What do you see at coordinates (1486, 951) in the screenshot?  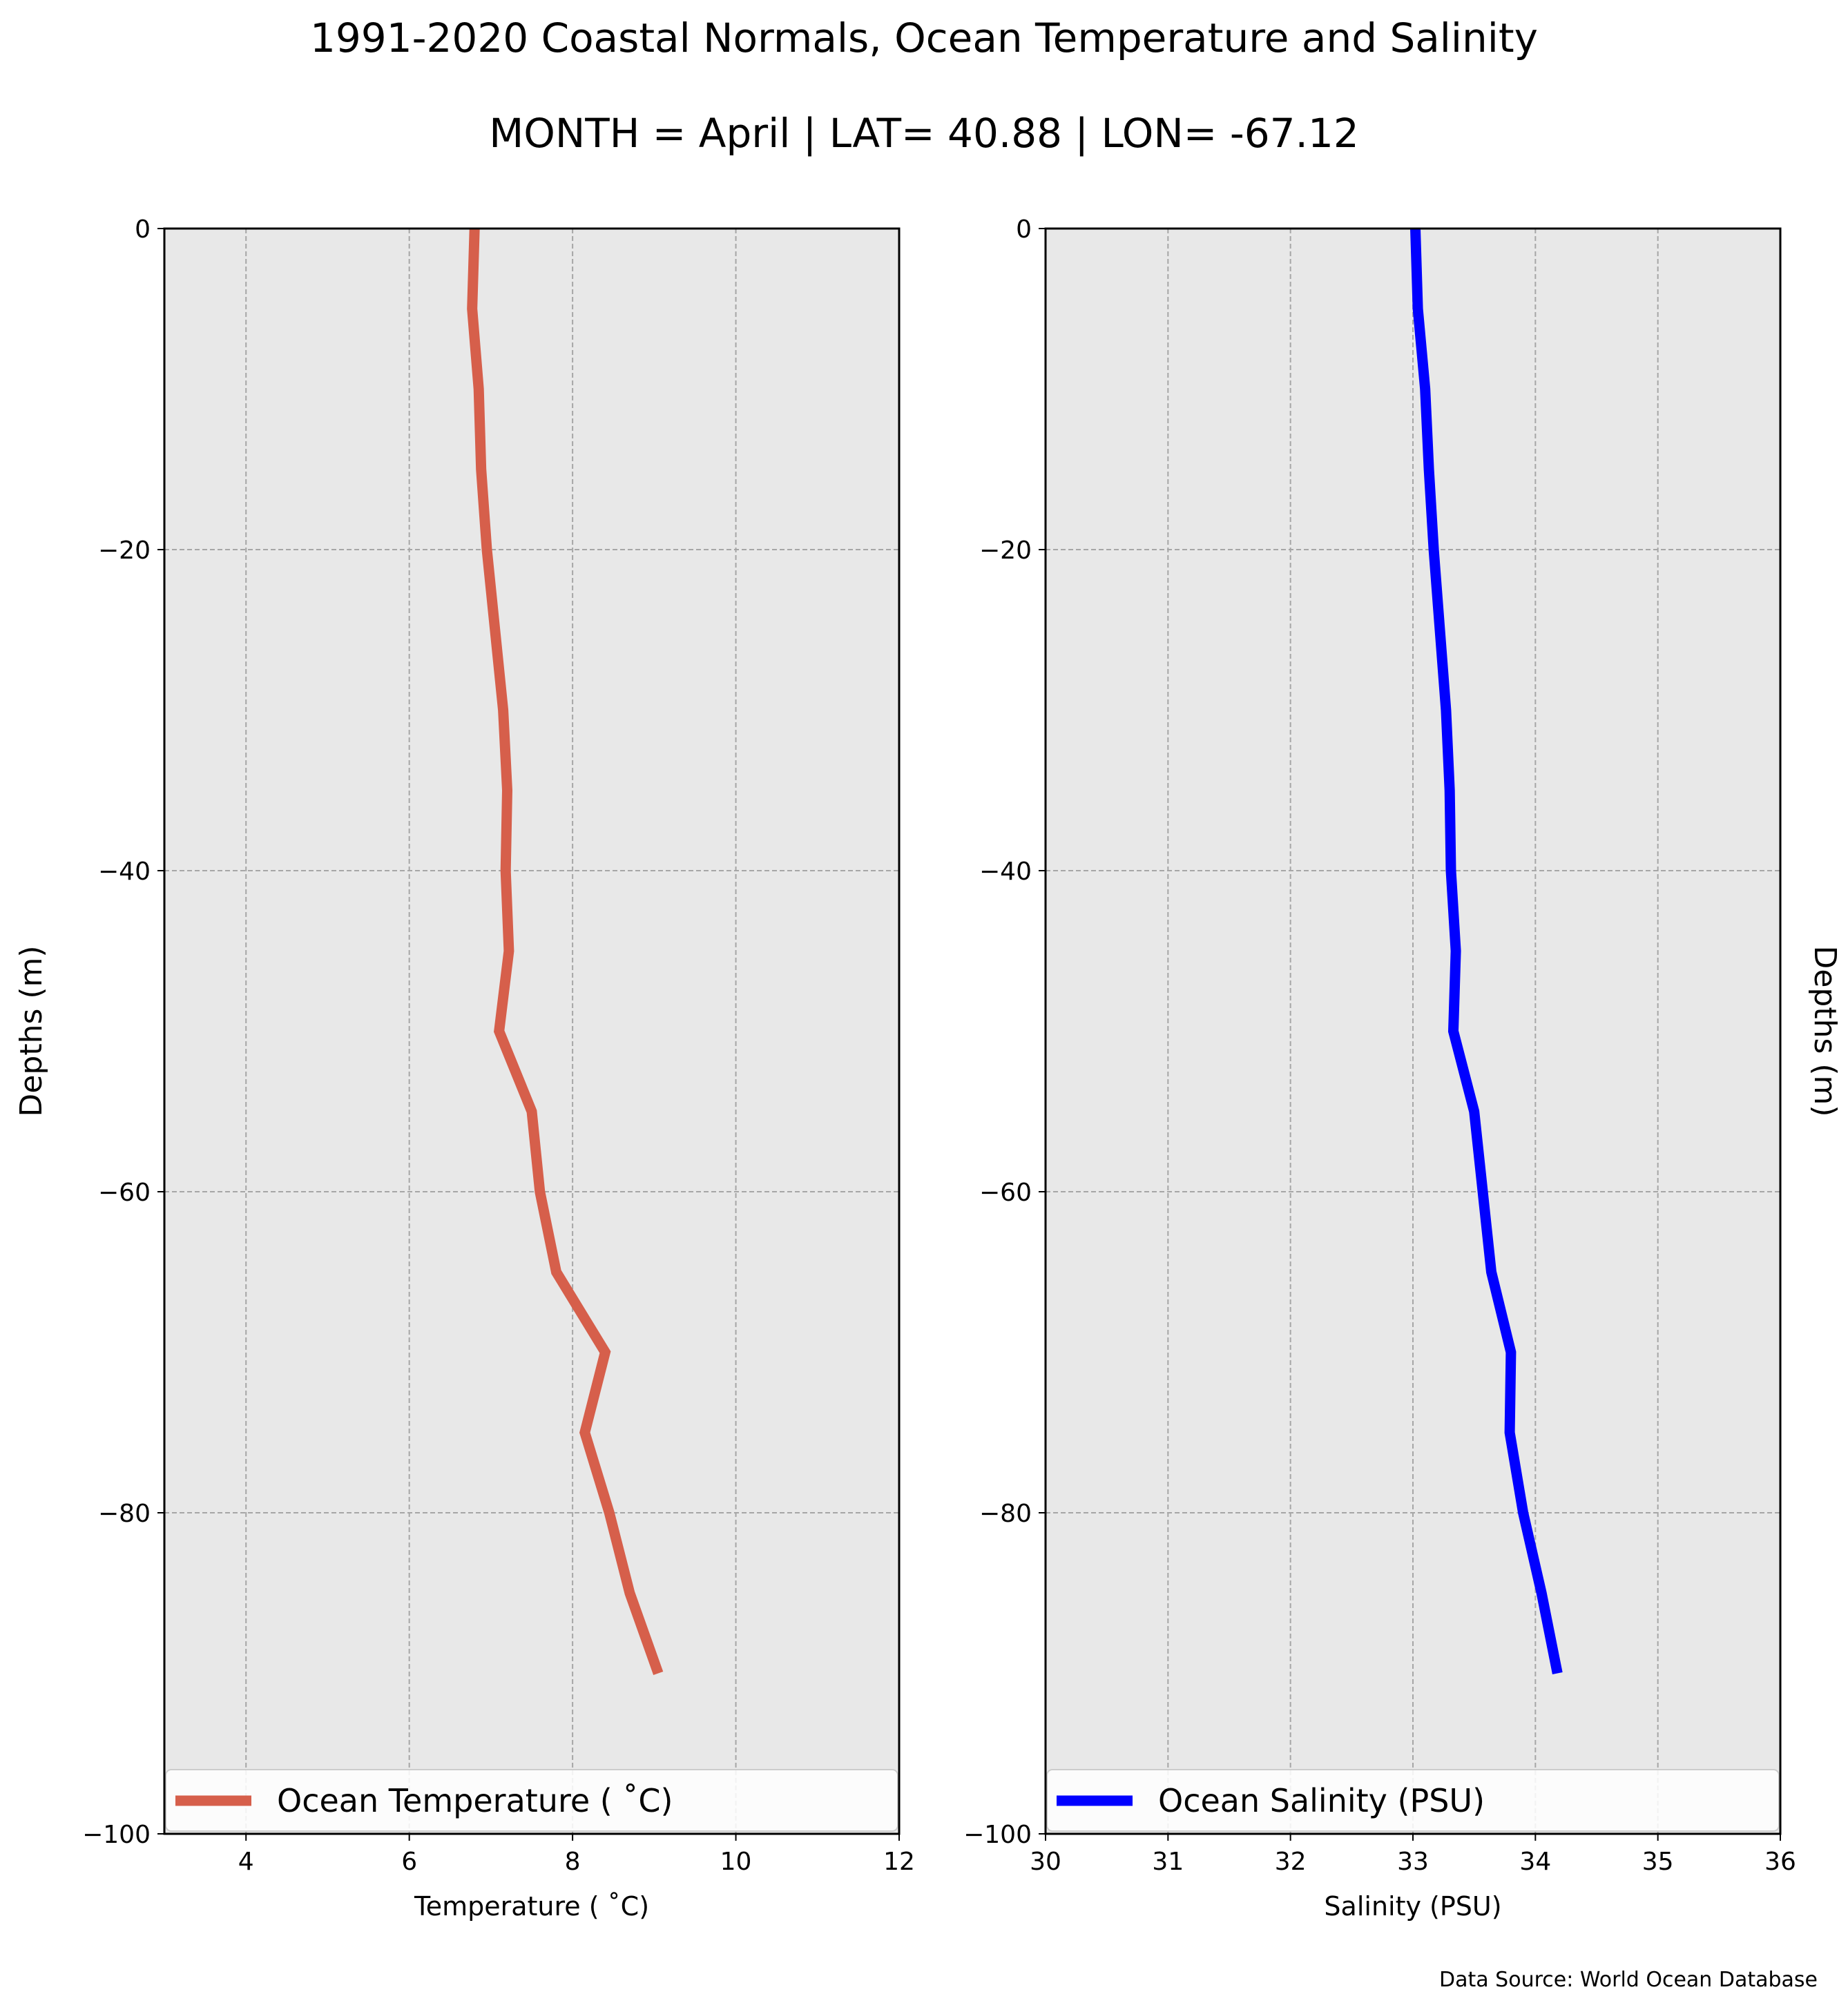 I see `salinity-series-line` at bounding box center [1486, 951].